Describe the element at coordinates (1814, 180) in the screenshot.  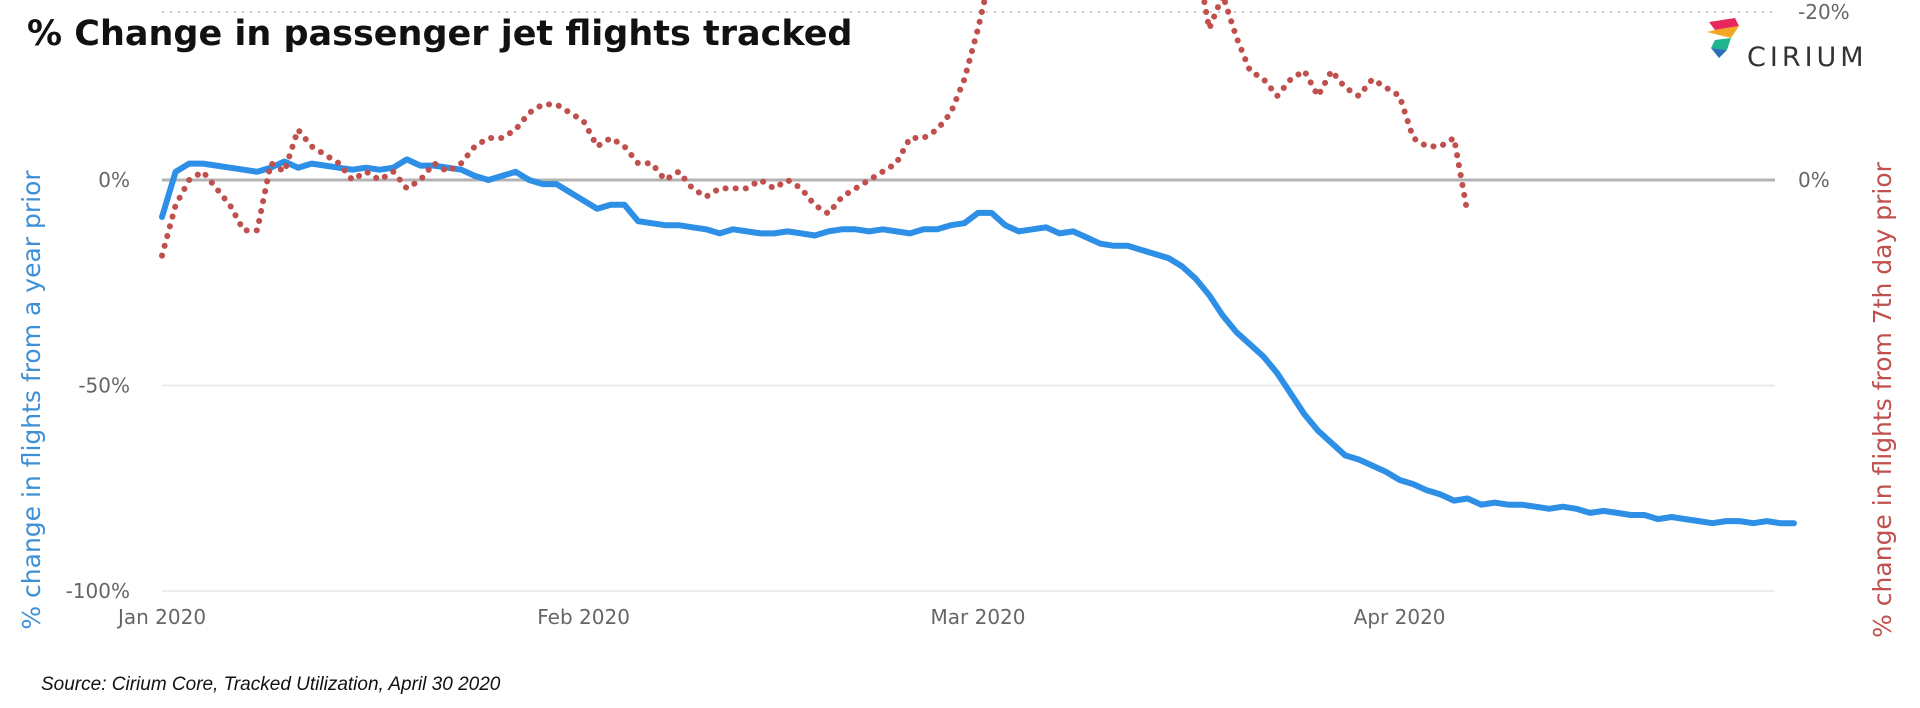
I see `right-tick-label: 0%` at that location.